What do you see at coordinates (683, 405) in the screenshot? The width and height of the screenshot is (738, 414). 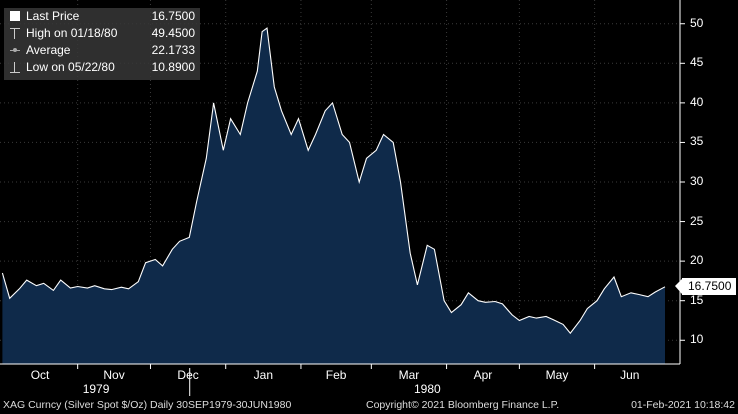 I see `footer-timestamp: 01-Feb-2021 10:18:42` at bounding box center [683, 405].